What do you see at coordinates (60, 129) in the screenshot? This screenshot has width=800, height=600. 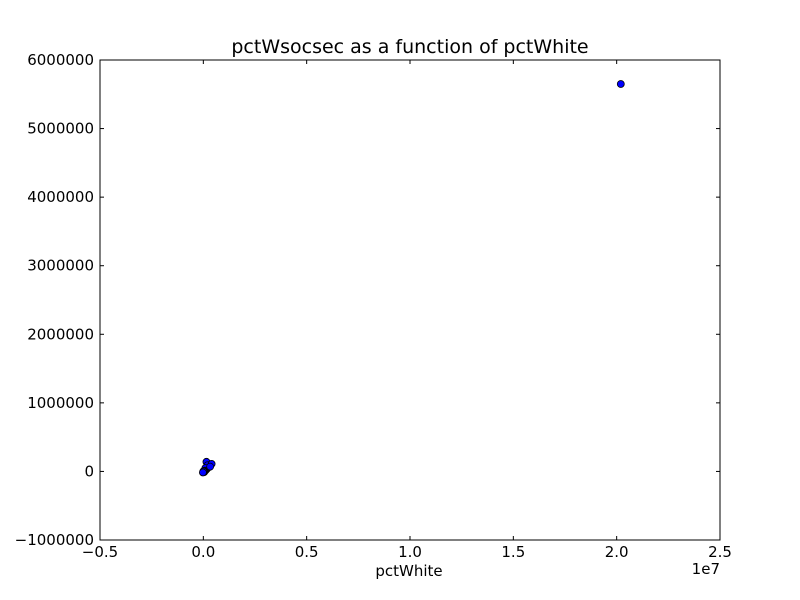 I see `y-tick-label: 5000000` at bounding box center [60, 129].